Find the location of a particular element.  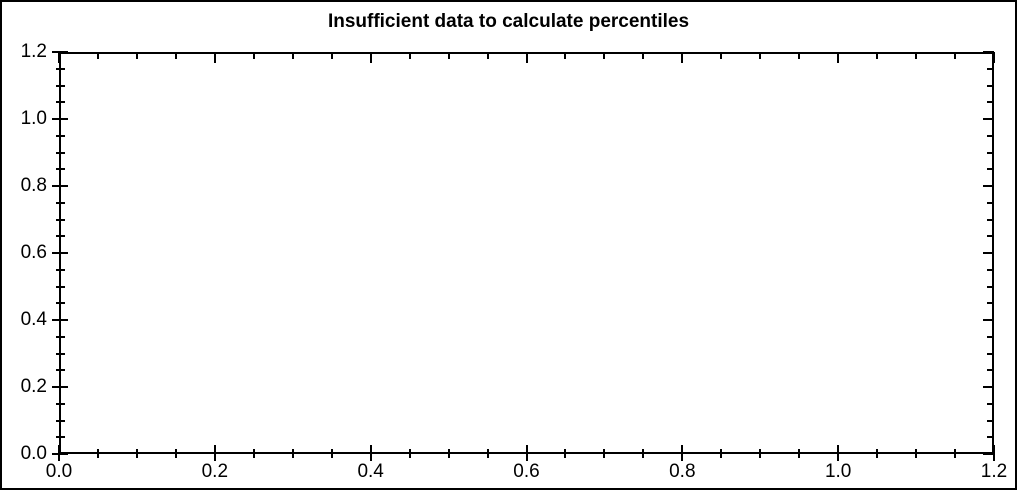

x-tick-label: 1.2 is located at coordinates (994, 471).